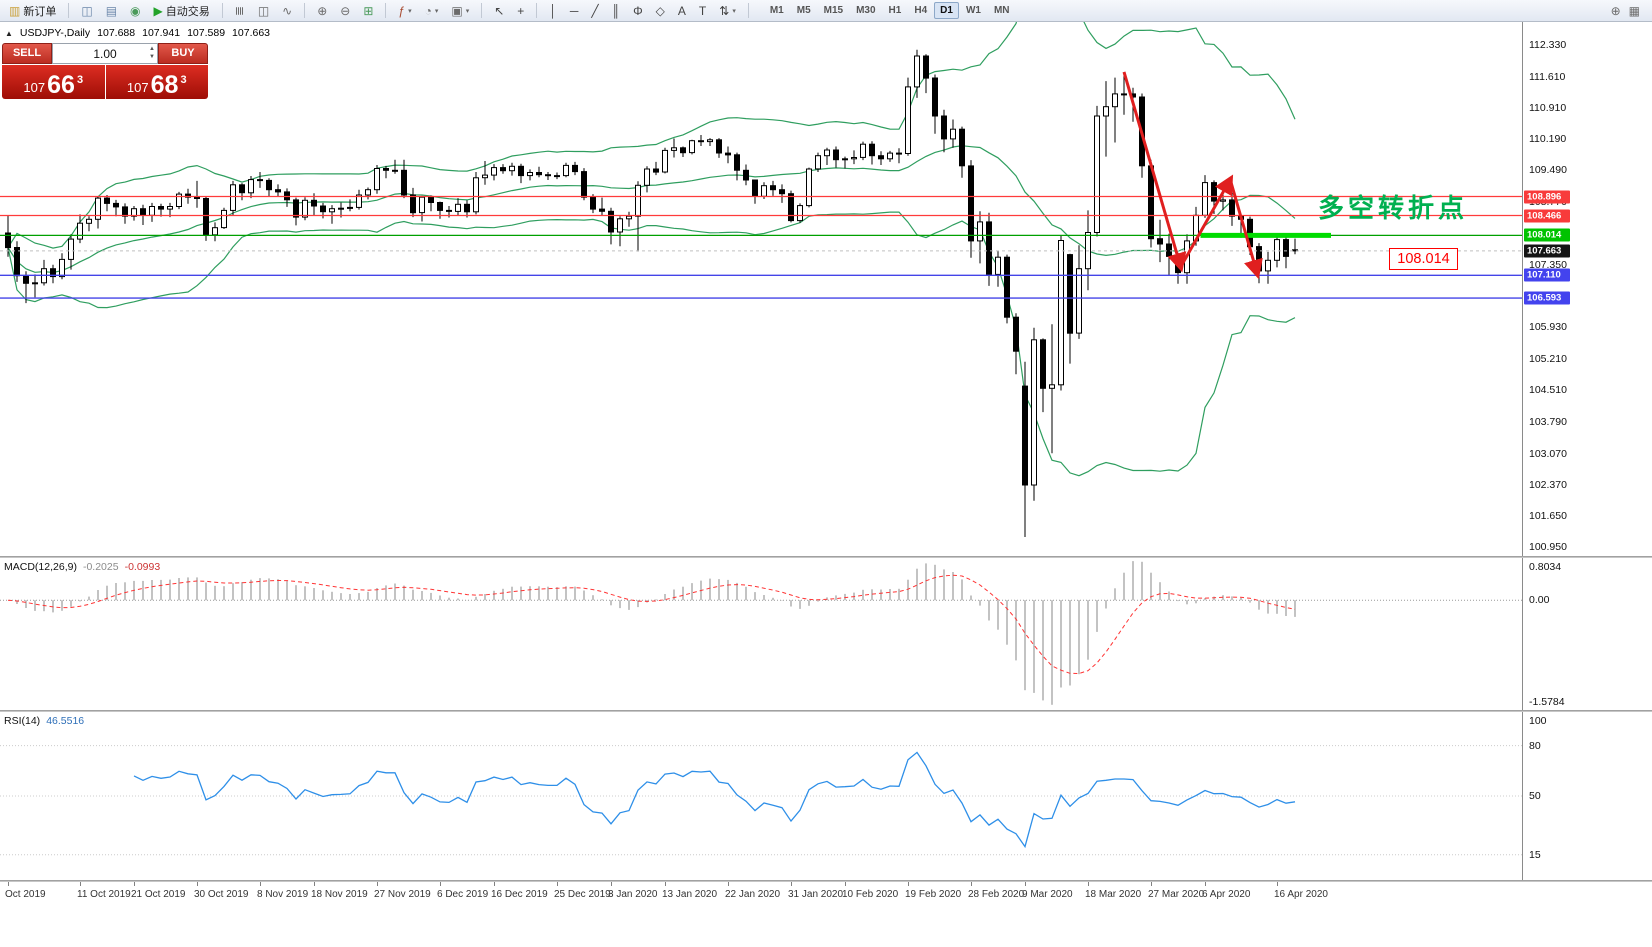 This screenshot has height=947, width=1652. Describe the element at coordinates (1047, 894) in the screenshot. I see `date-label: 9 Mar 2020` at that location.